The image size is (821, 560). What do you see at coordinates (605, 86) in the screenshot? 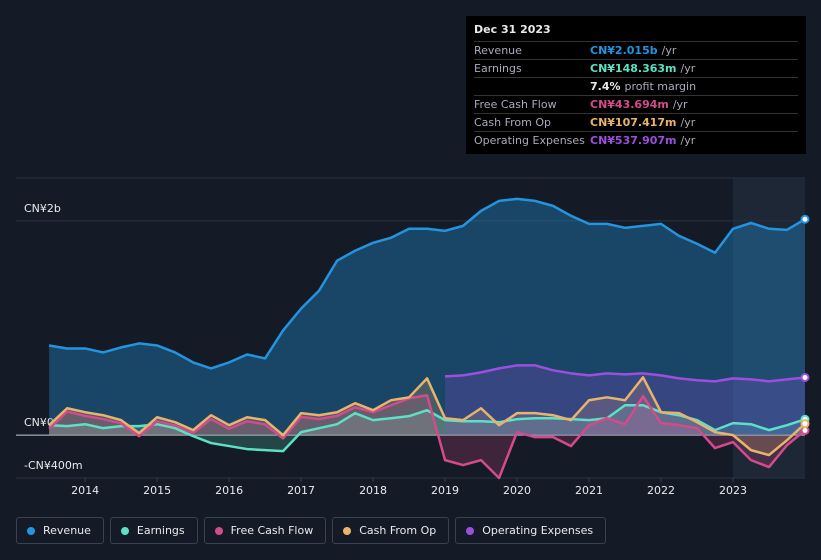
I see `margin-value: 7.4%` at bounding box center [605, 86].